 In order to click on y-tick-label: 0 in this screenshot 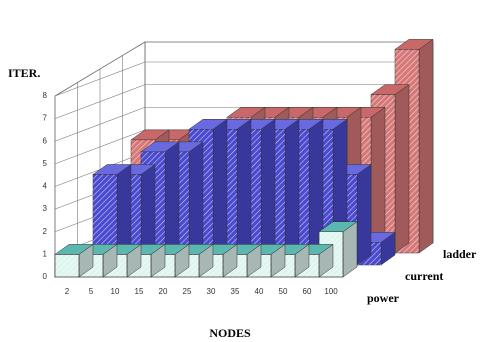, I will do `click(45, 276)`.